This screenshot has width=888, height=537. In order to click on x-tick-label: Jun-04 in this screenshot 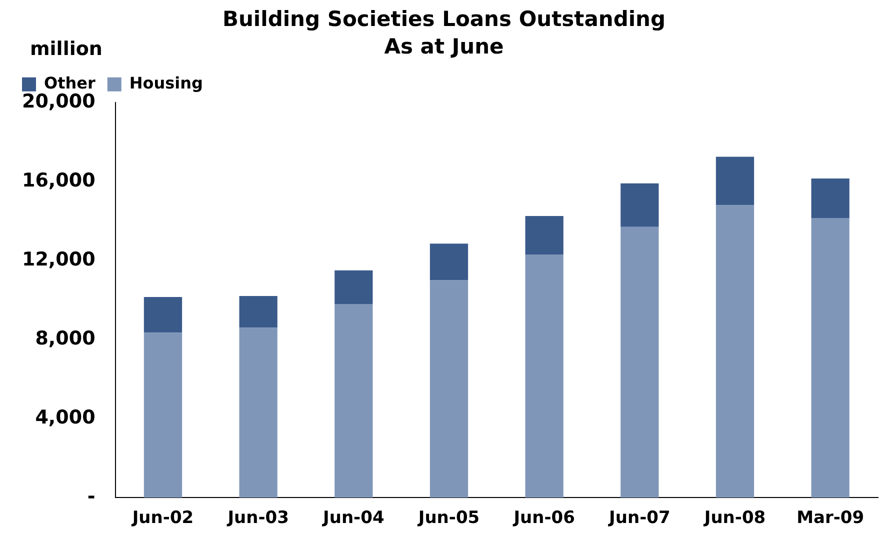, I will do `click(353, 518)`.